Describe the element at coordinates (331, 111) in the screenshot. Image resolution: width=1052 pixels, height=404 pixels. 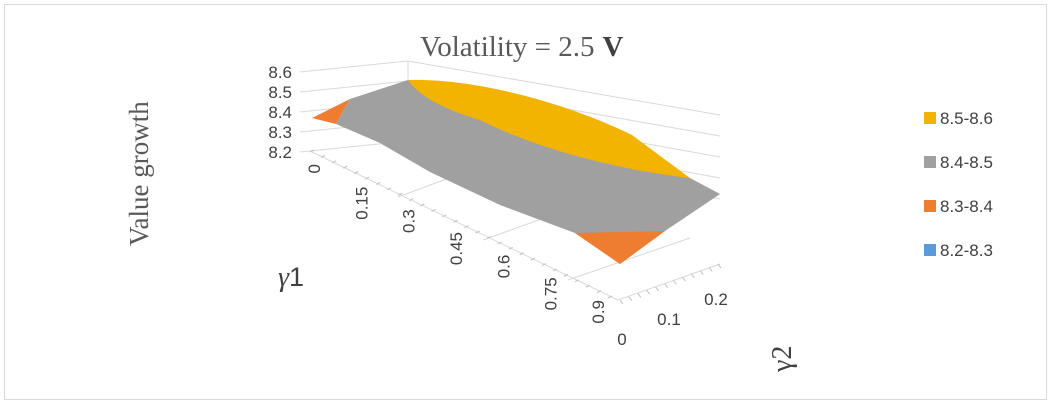
I see `surface-band-8.3-8.4-left` at that location.